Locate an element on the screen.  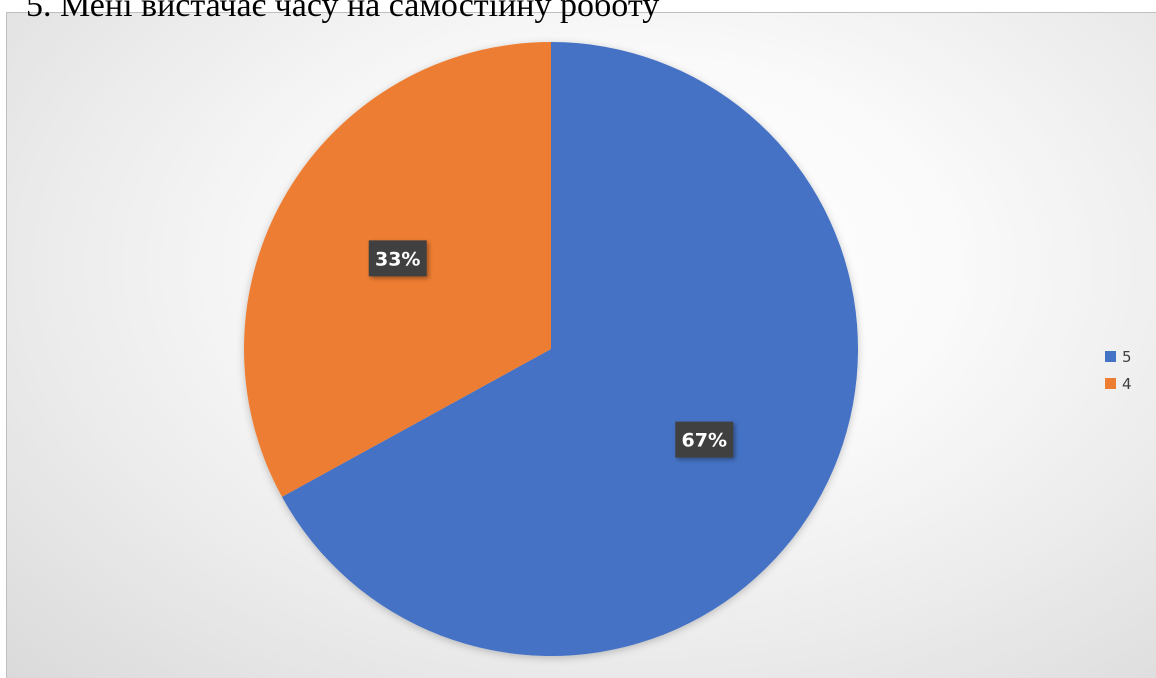
data-label-text-5: 67% is located at coordinates (704, 441).